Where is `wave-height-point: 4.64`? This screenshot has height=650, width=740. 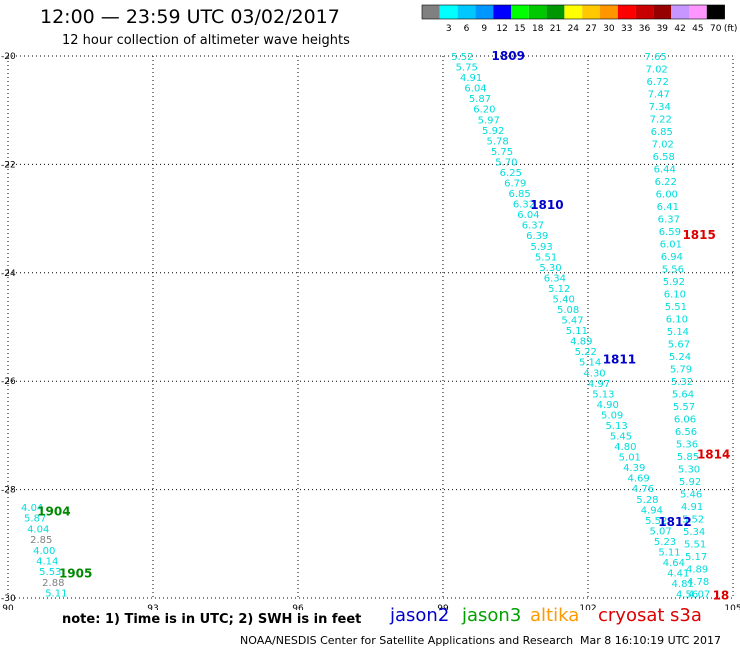 wave-height-point: 4.64 is located at coordinates (674, 563).